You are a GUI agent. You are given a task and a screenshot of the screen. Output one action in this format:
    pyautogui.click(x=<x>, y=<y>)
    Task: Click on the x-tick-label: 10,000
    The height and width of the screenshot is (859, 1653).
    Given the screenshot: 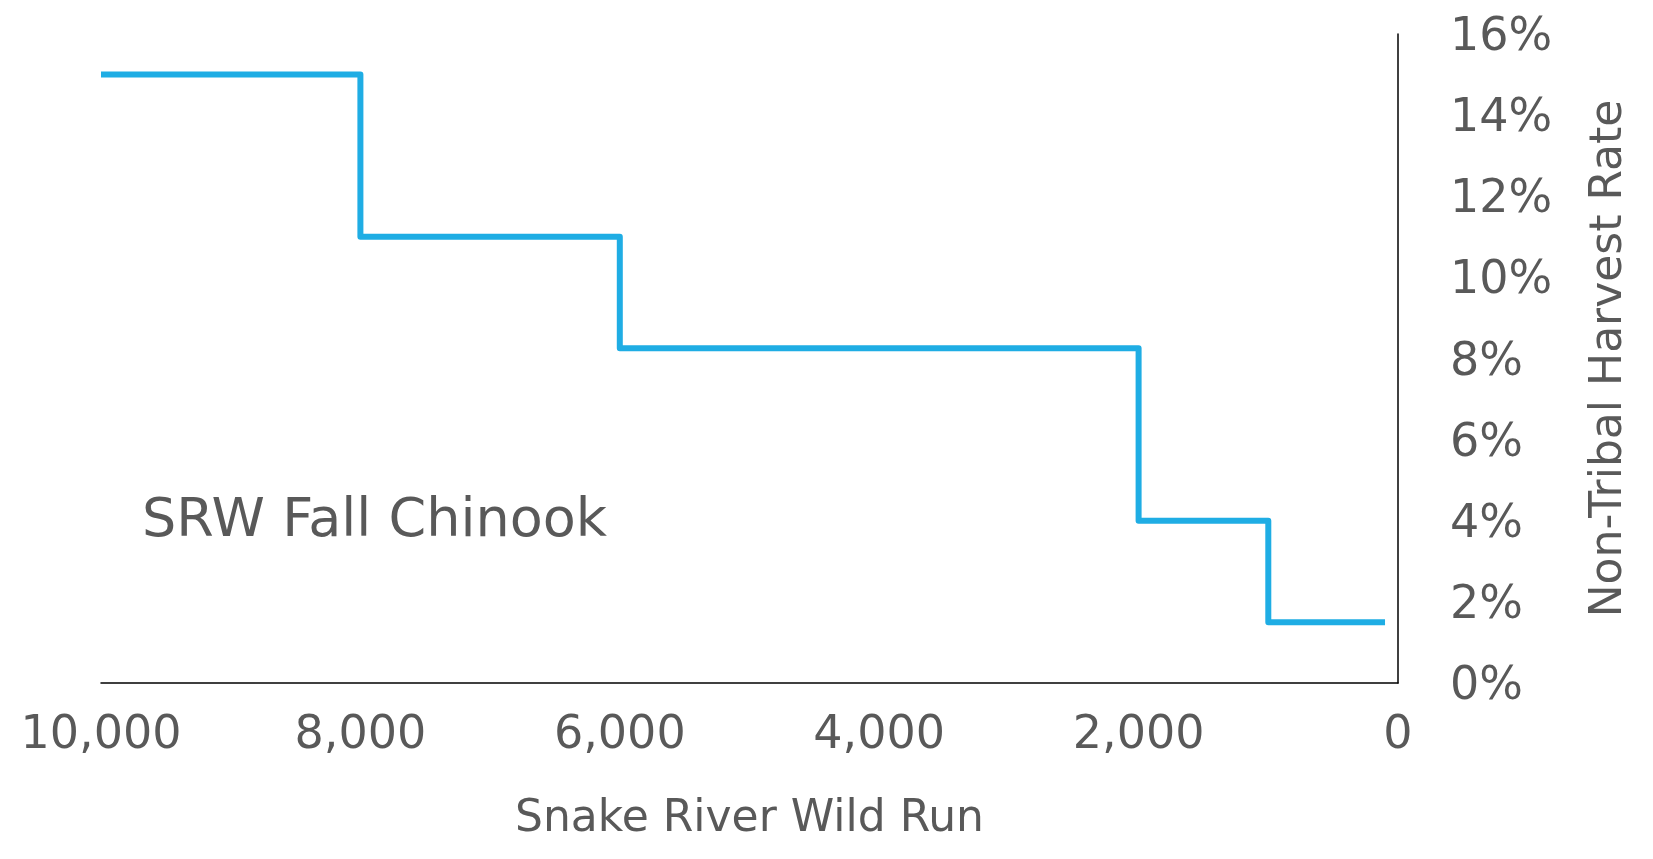 What is the action you would take?
    pyautogui.click(x=101, y=732)
    